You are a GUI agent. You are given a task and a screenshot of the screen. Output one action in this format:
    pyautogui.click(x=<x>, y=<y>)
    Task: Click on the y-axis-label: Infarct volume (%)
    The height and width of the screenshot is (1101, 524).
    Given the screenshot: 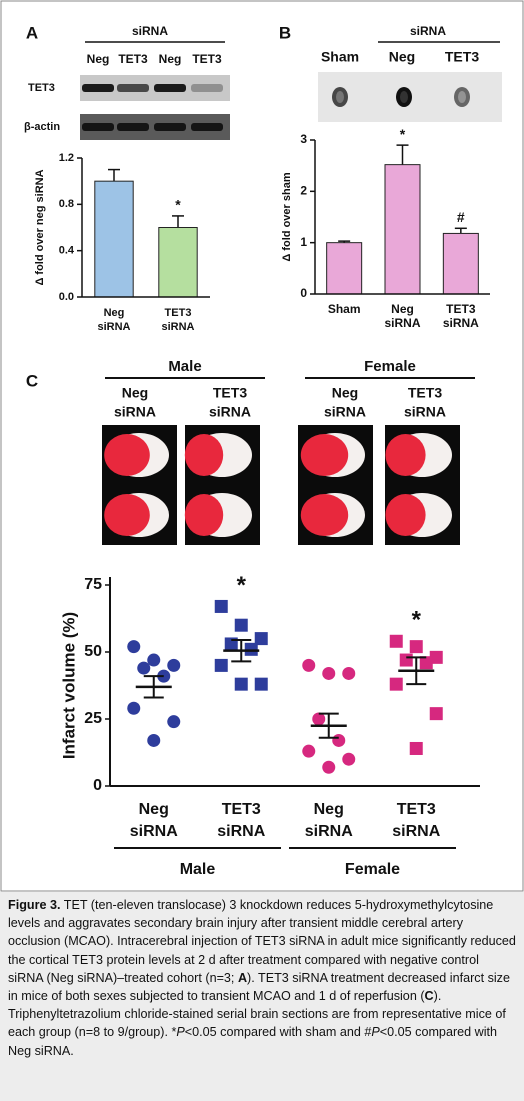 What is the action you would take?
    pyautogui.click(x=68, y=685)
    